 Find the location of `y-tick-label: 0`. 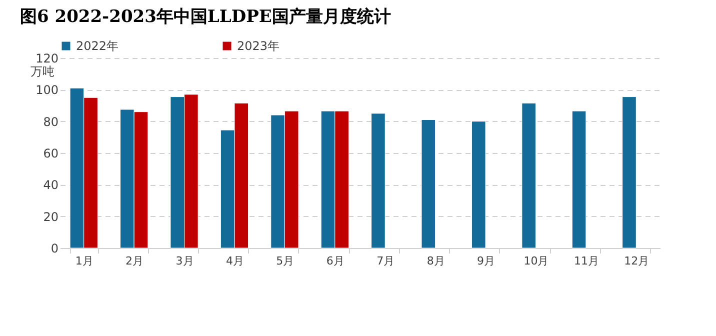

y-tick-label: 0 is located at coordinates (54, 249).